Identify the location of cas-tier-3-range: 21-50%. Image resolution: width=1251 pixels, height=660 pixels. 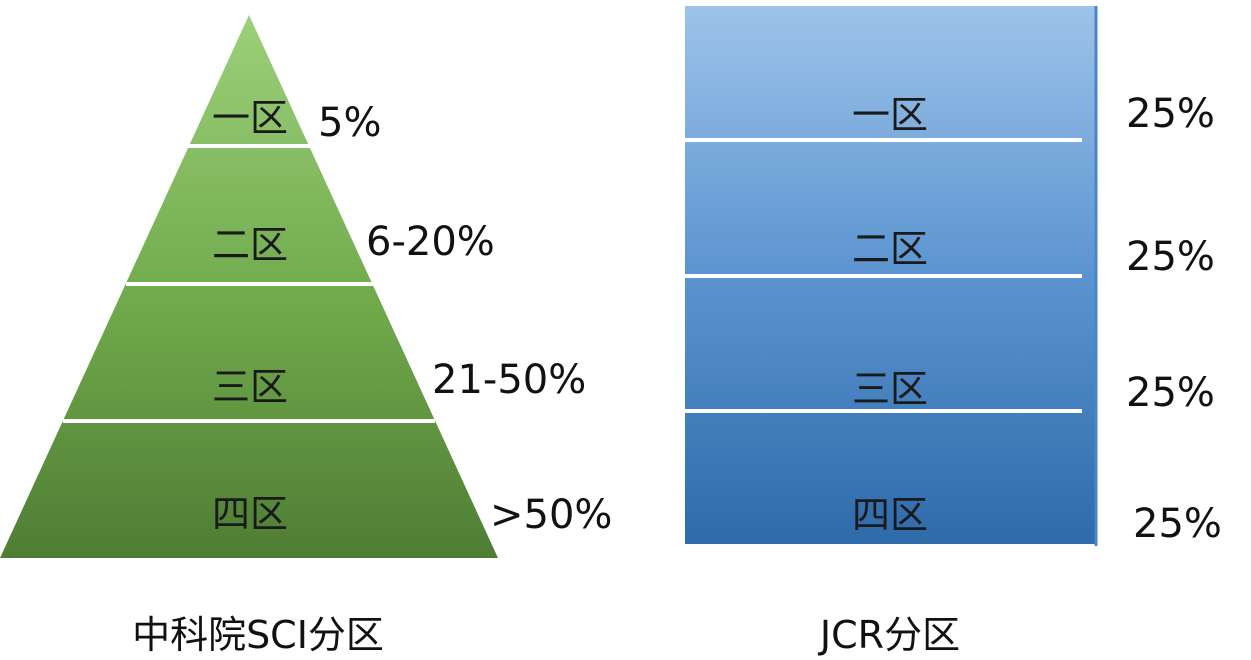
(509, 380).